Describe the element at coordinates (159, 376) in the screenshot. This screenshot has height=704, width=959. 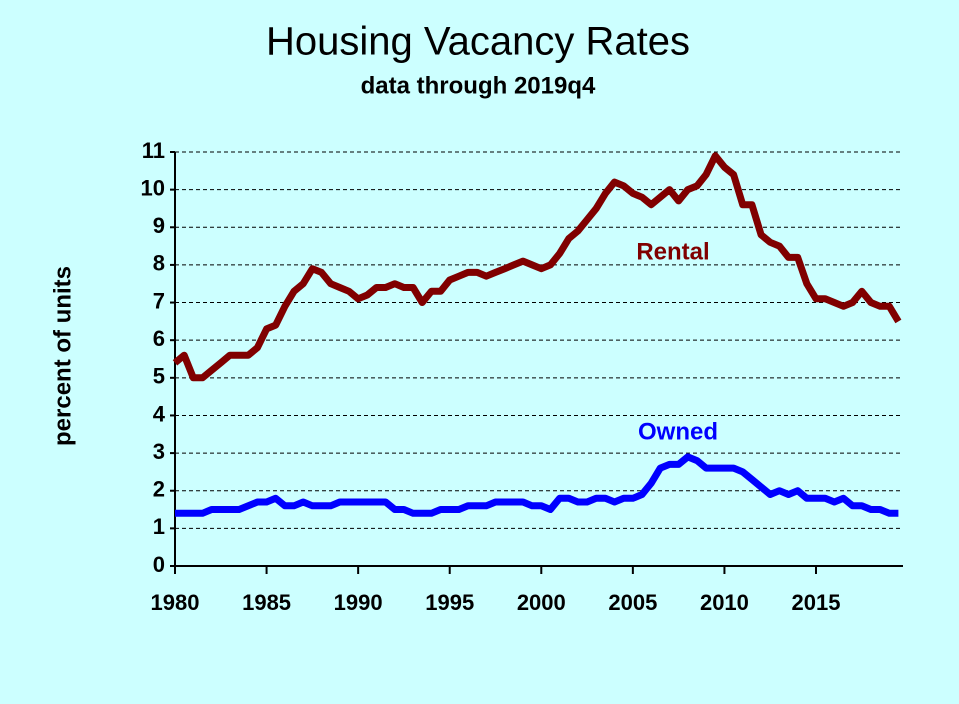
I see `y-tick-label: 5` at that location.